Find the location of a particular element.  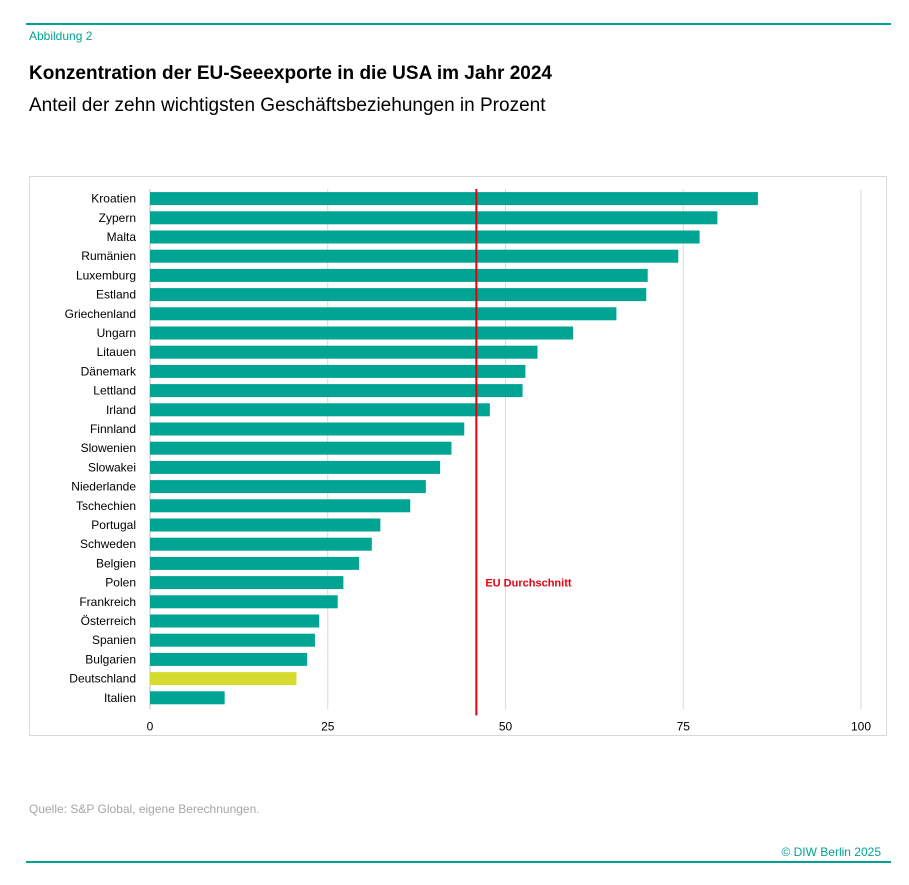

category-label: Schweden is located at coordinates (108, 544).